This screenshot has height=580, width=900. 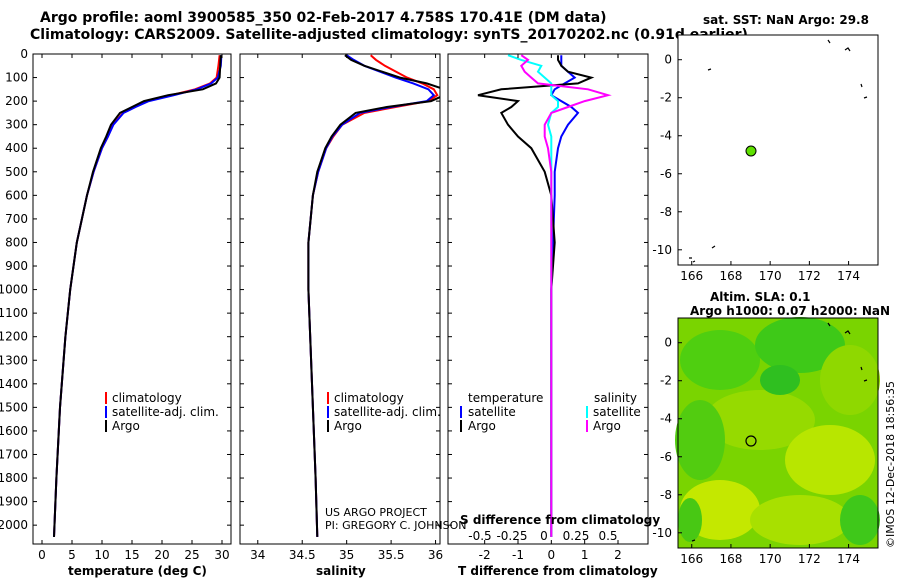 I want to click on x-tick-label: 1, so click(x=585, y=555).